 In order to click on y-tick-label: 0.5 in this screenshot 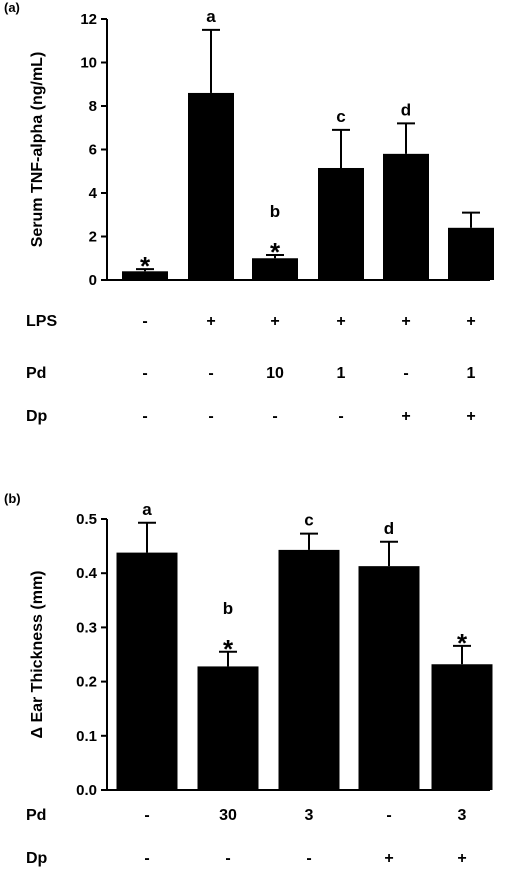, I will do `click(86, 519)`.